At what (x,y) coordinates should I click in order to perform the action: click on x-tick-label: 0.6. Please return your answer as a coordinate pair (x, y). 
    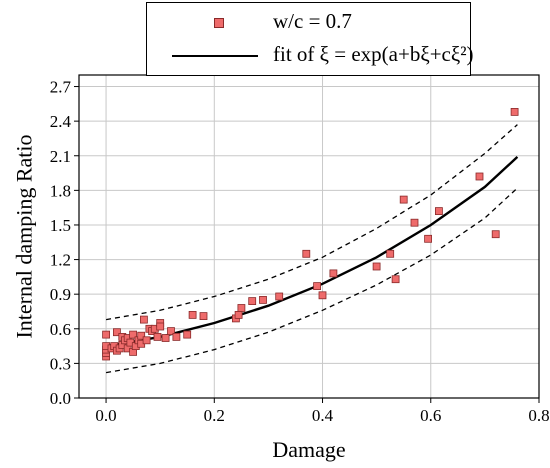
    Looking at the image, I should click on (430, 415).